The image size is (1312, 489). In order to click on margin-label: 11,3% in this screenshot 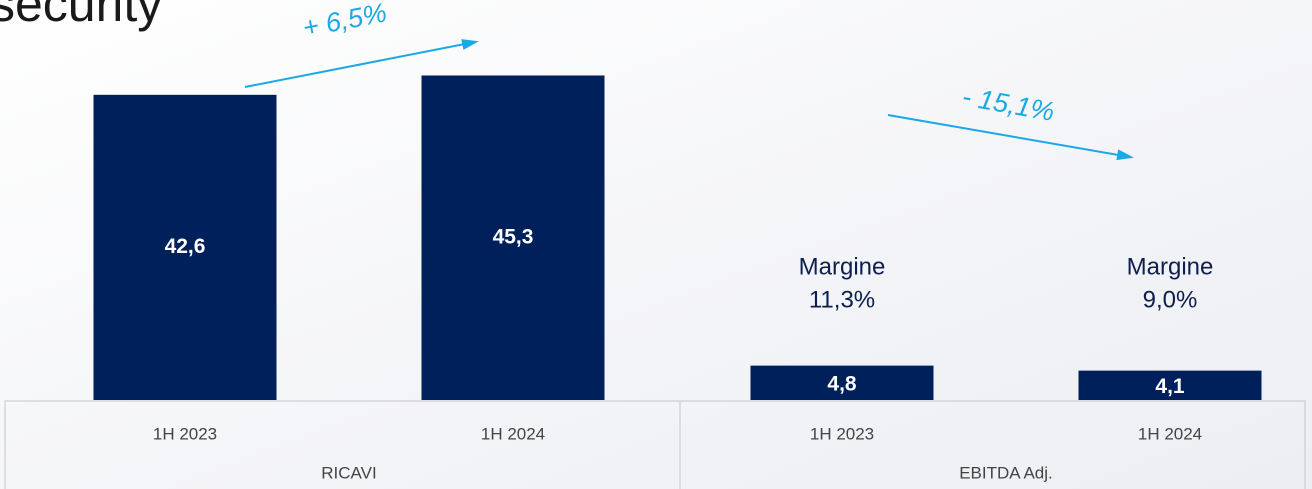, I will do `click(842, 299)`.